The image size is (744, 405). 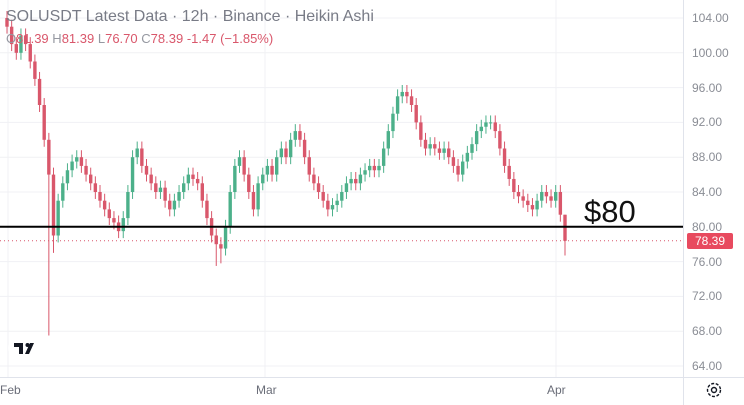 I want to click on time-tick: Apr, so click(x=556, y=390).